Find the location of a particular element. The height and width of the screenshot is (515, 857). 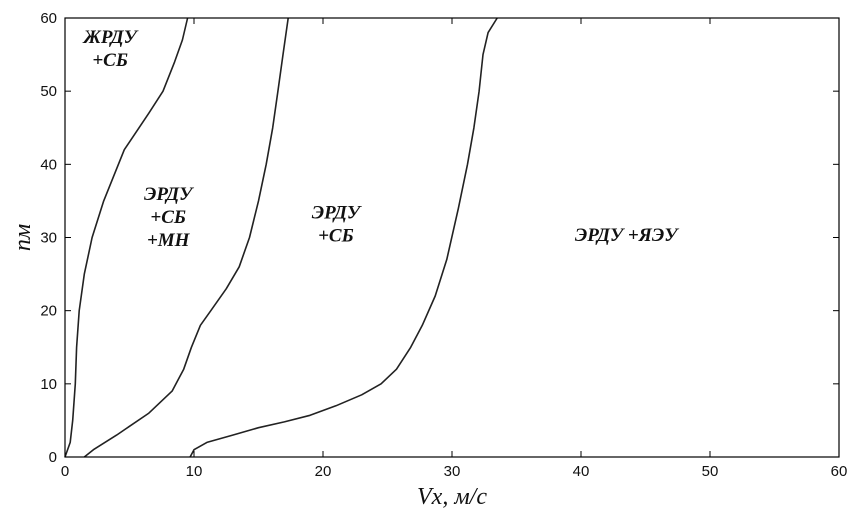

x-tick-label: 20 is located at coordinates (323, 471).